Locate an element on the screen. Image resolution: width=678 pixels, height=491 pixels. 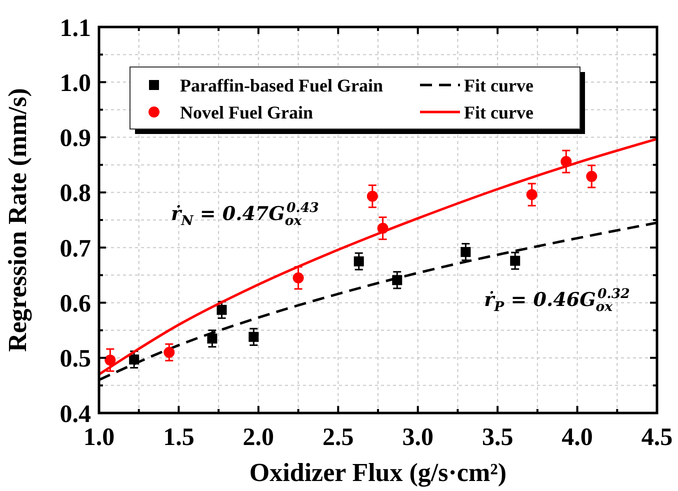
y-axis-title: Regression Rate (mm/s) is located at coordinates (17, 220).